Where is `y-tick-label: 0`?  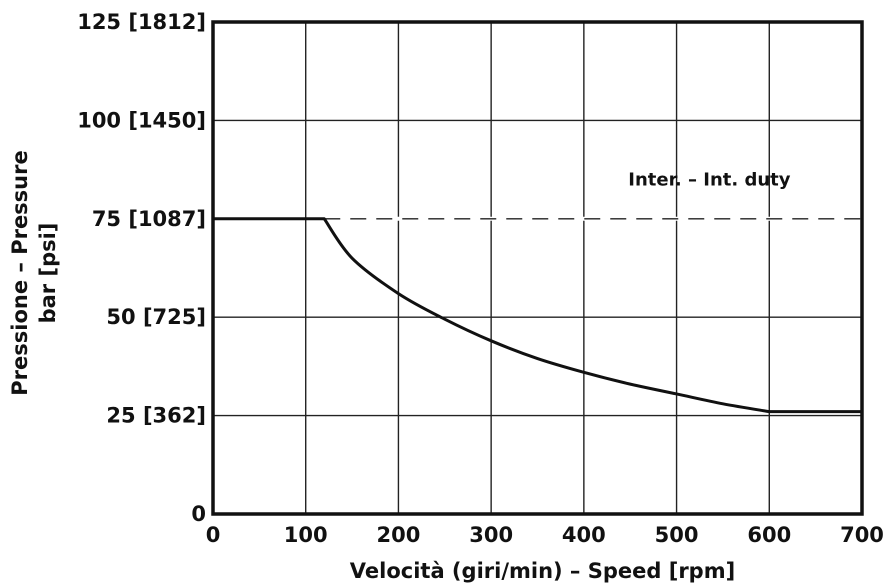 y-tick-label: 0 is located at coordinates (198, 514).